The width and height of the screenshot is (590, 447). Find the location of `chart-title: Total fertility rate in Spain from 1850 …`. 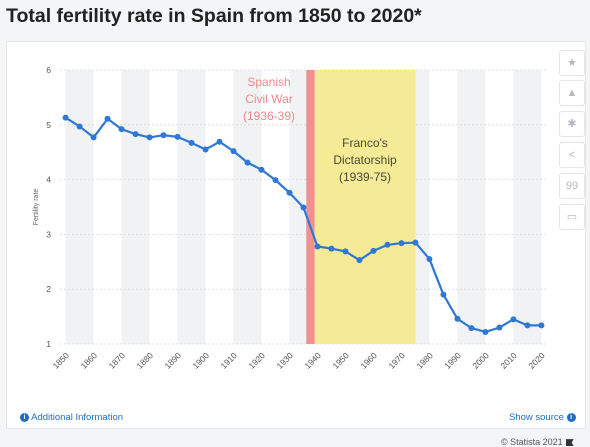

chart-title: Total fertility rate in Spain from 1850 … is located at coordinates (214, 16).